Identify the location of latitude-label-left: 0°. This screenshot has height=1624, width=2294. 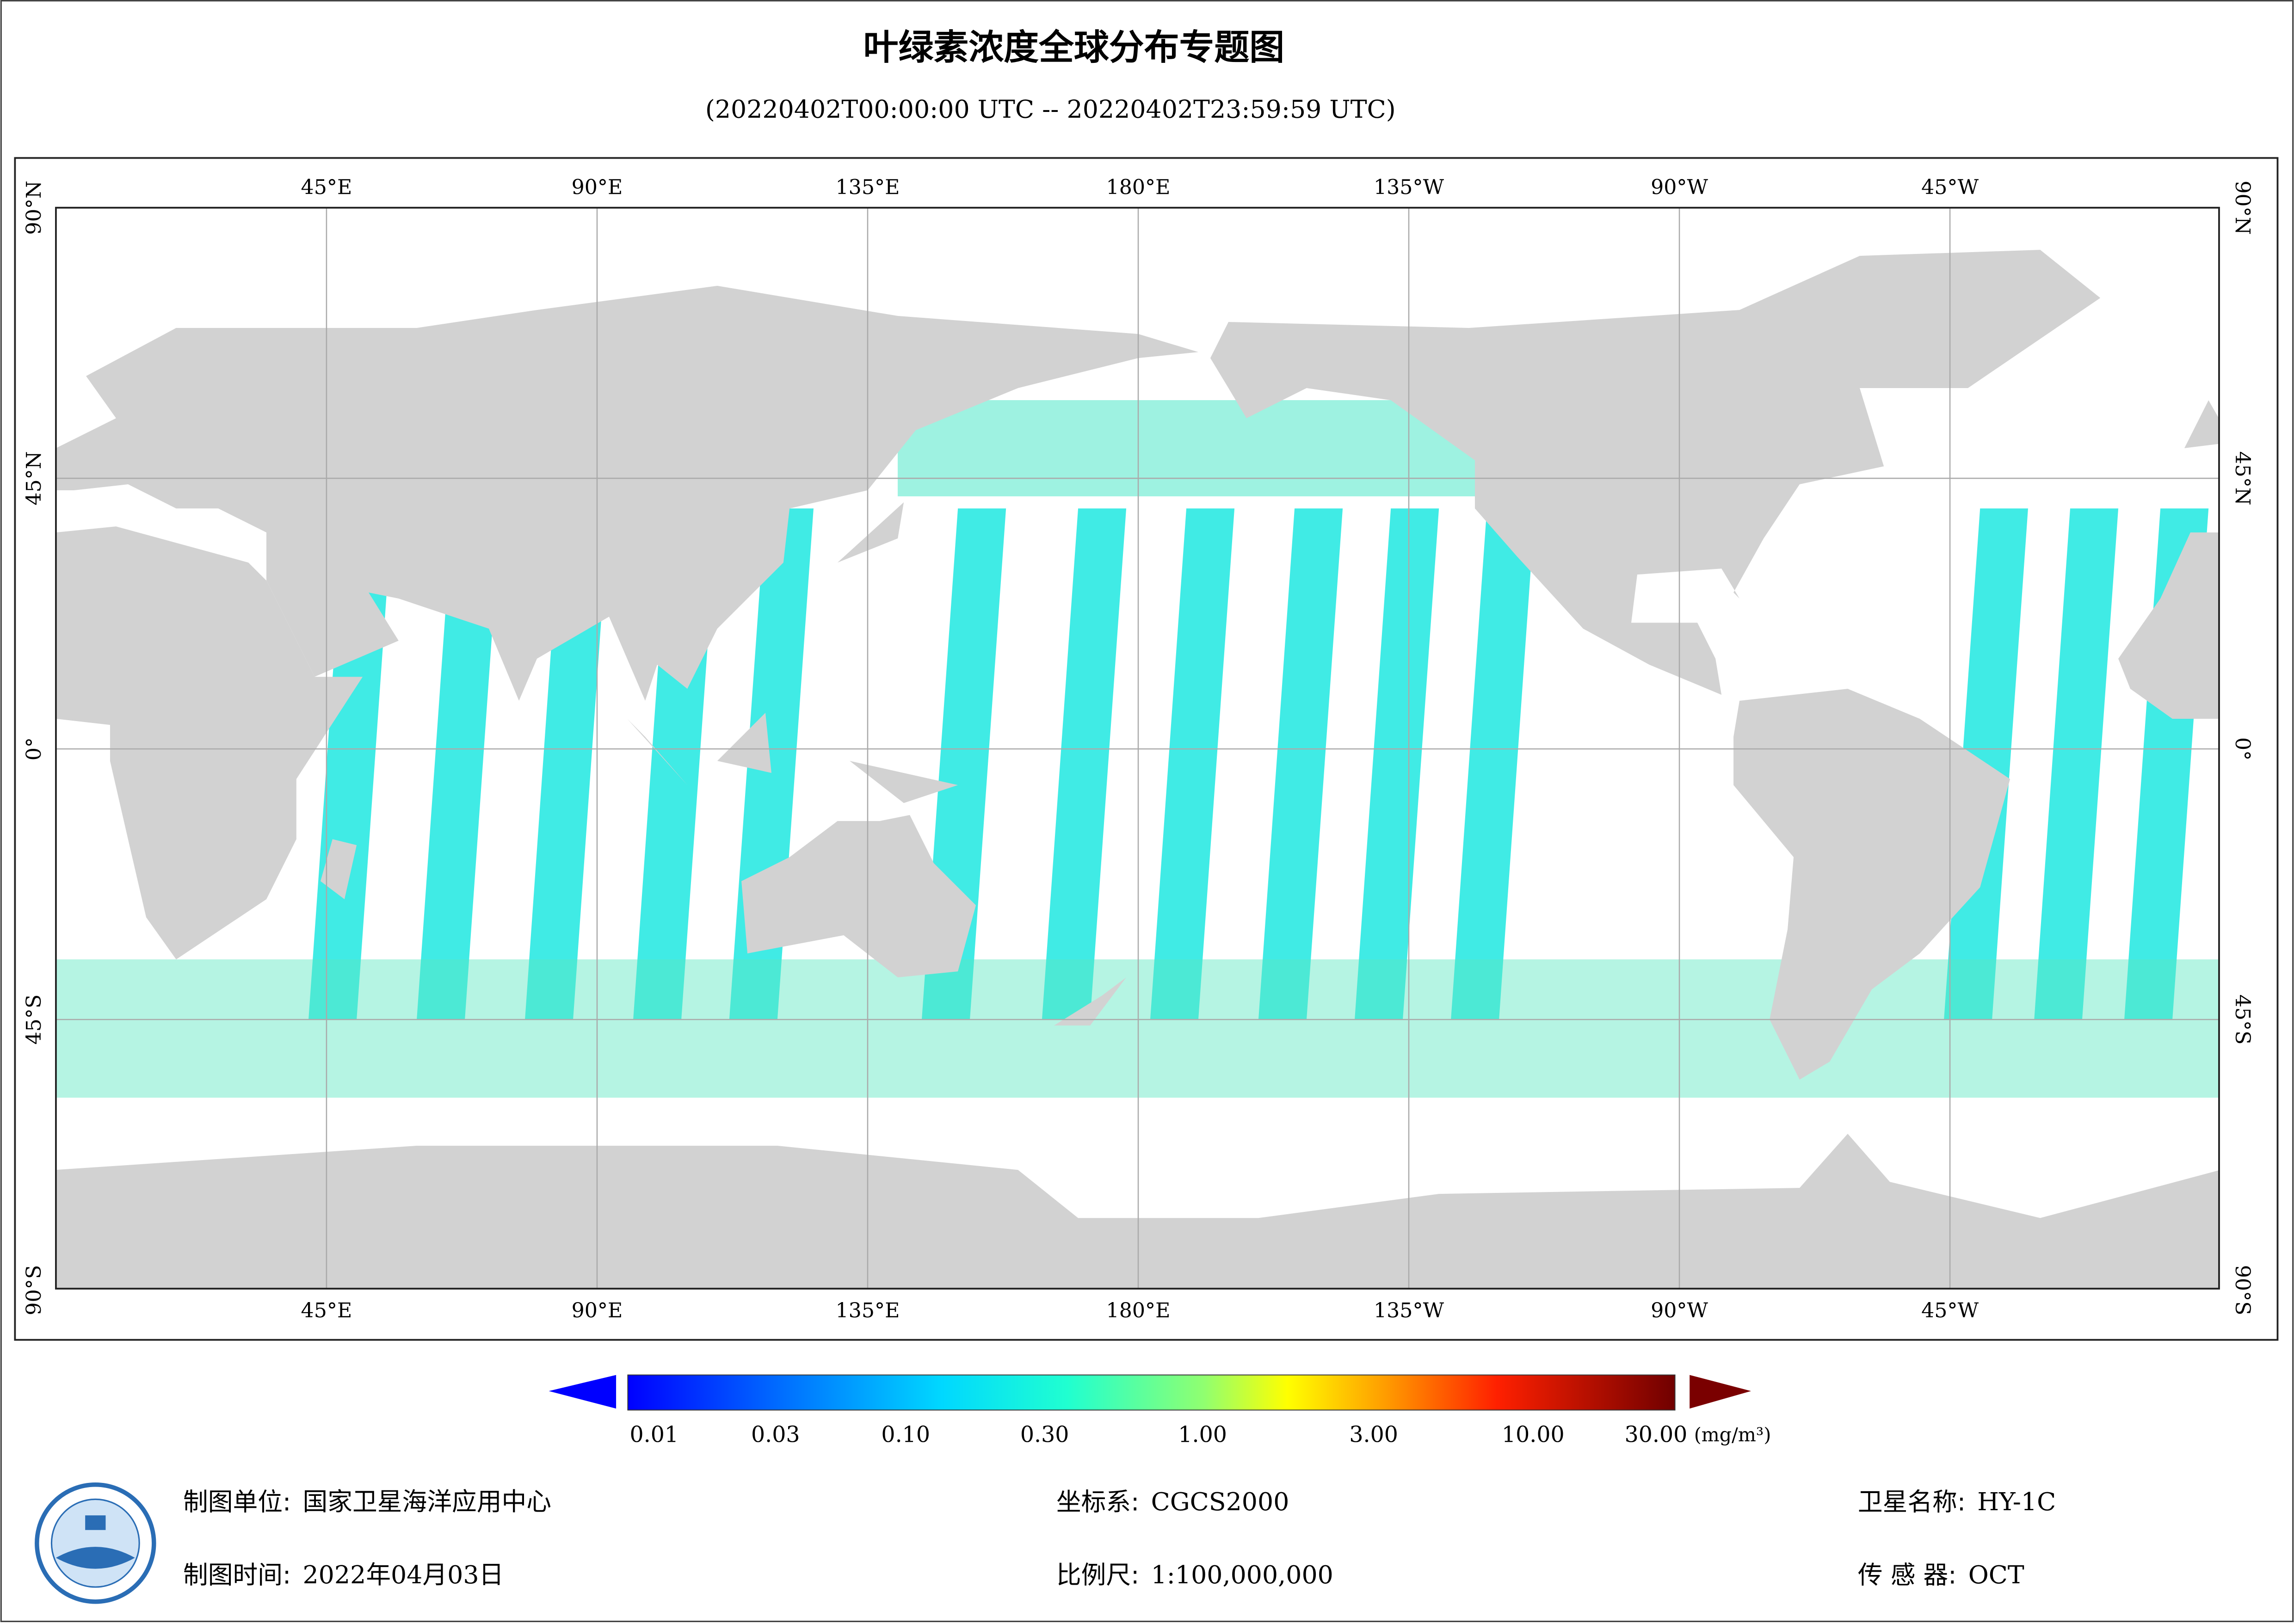
(34, 748).